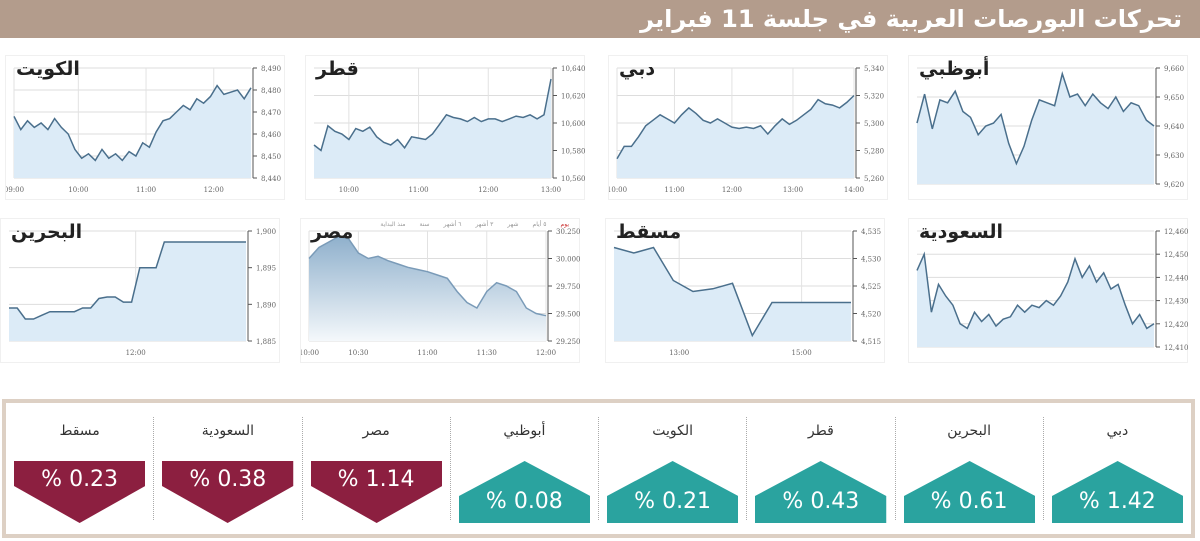 Image resolution: width=1200 pixels, height=541 pixels. What do you see at coordinates (874, 69) in the screenshot?
I see `y-tick-label: 5,340` at bounding box center [874, 69].